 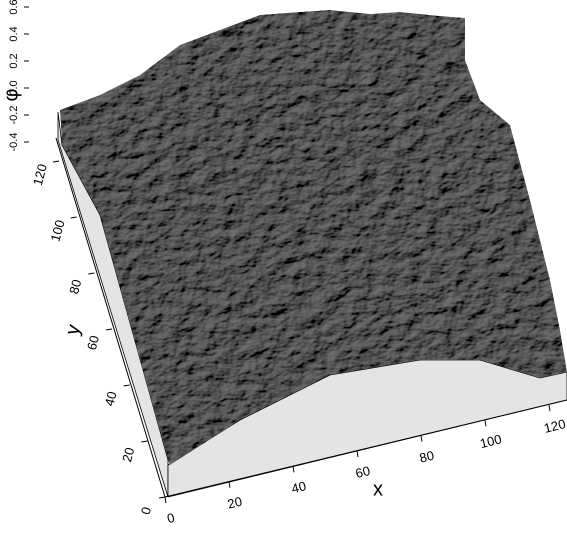 What do you see at coordinates (110, 317) in the screenshot?
I see `y-axis` at bounding box center [110, 317].